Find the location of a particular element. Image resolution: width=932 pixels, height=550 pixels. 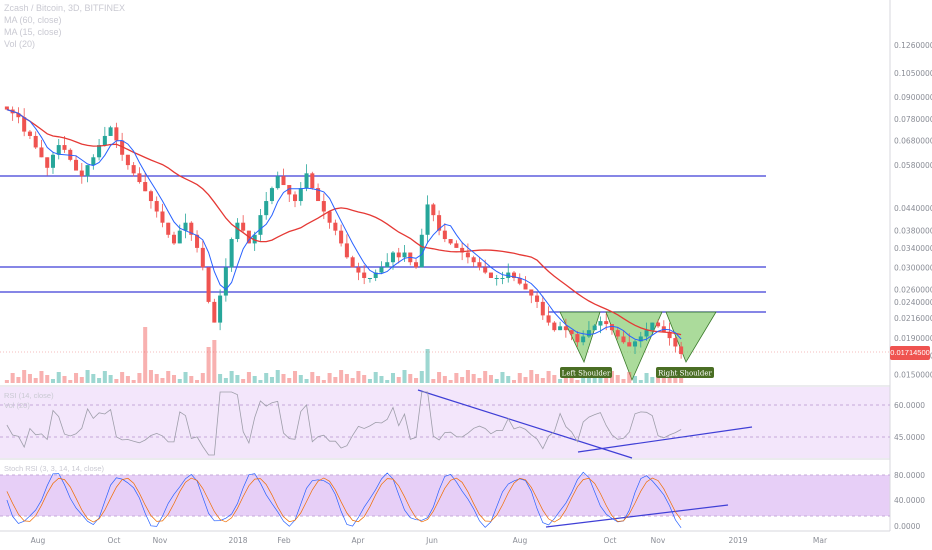

rsi-line is located at coordinates (344, 423).